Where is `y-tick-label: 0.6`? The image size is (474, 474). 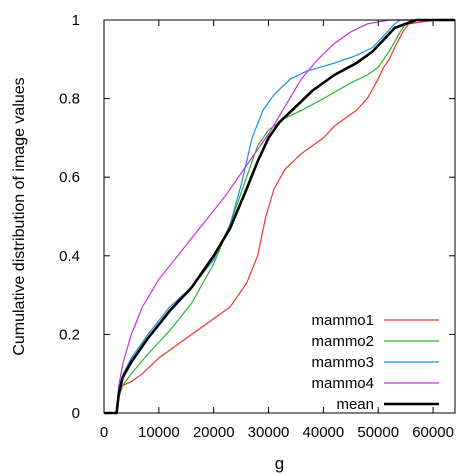 y-tick-label: 0.6 is located at coordinates (69, 177).